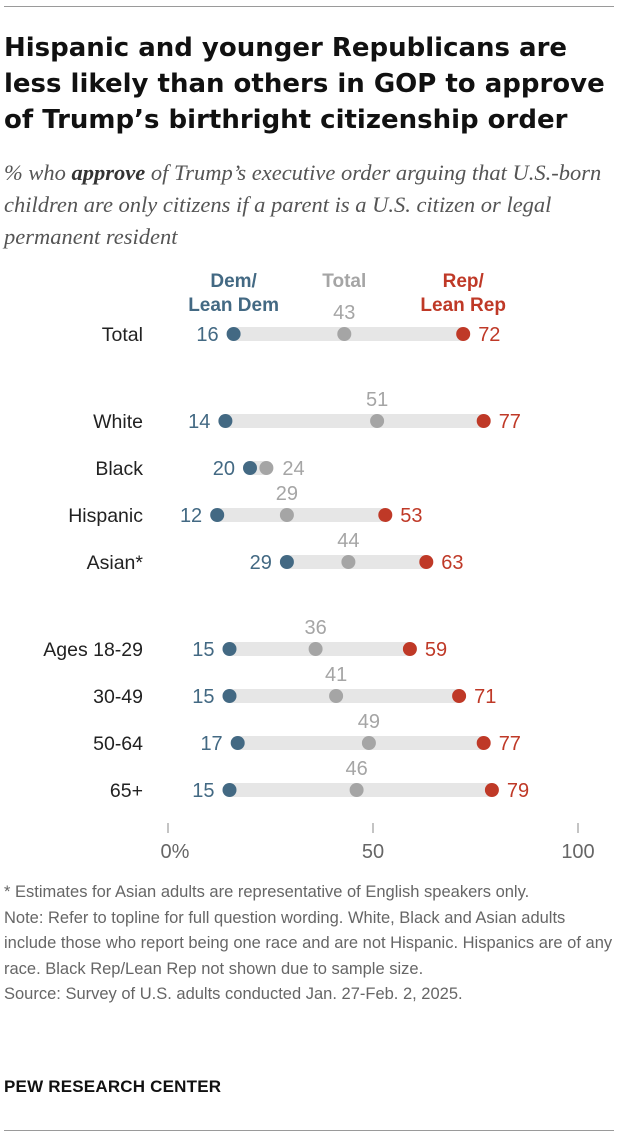 This screenshot has height=1136, width=620. What do you see at coordinates (118, 697) in the screenshot?
I see `row-label-30-49: 30-49` at bounding box center [118, 697].